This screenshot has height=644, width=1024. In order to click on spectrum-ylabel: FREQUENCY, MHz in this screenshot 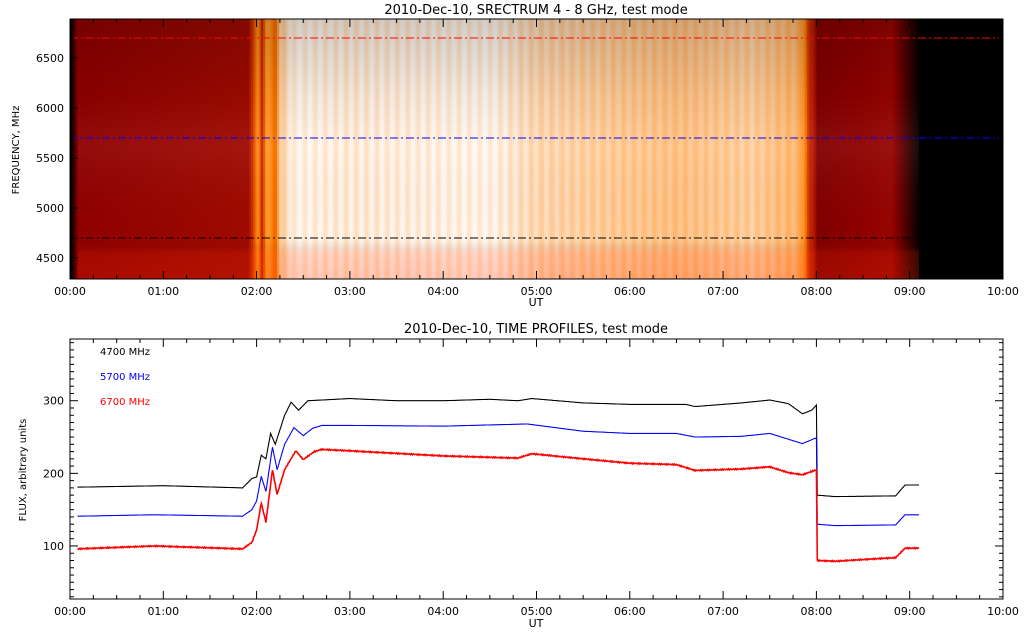, I will do `click(16, 150)`.